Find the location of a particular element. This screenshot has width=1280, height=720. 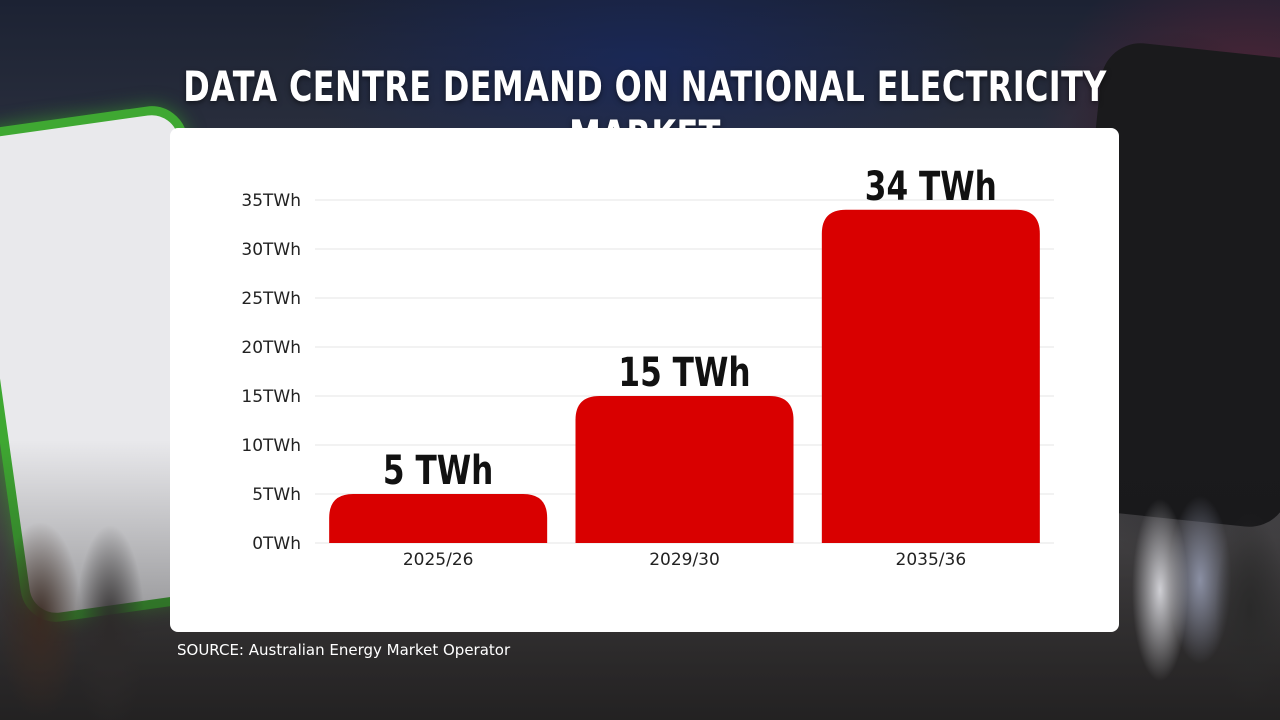

y-tick-label: 5TWh is located at coordinates (276, 495).